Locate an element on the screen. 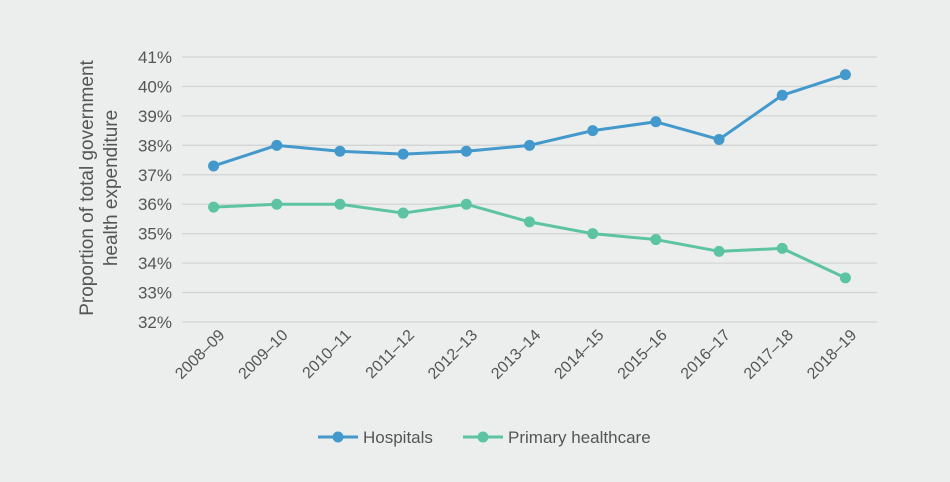 This screenshot has width=950, height=482. legend-item: Hospitals is located at coordinates (375, 437).